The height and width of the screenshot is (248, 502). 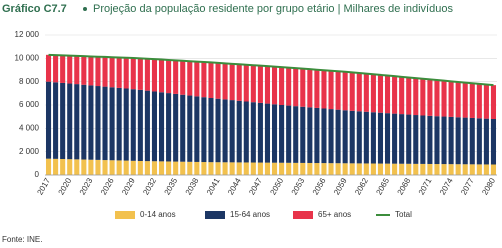 I want to click on y-tick-label: 0, so click(x=37, y=174).